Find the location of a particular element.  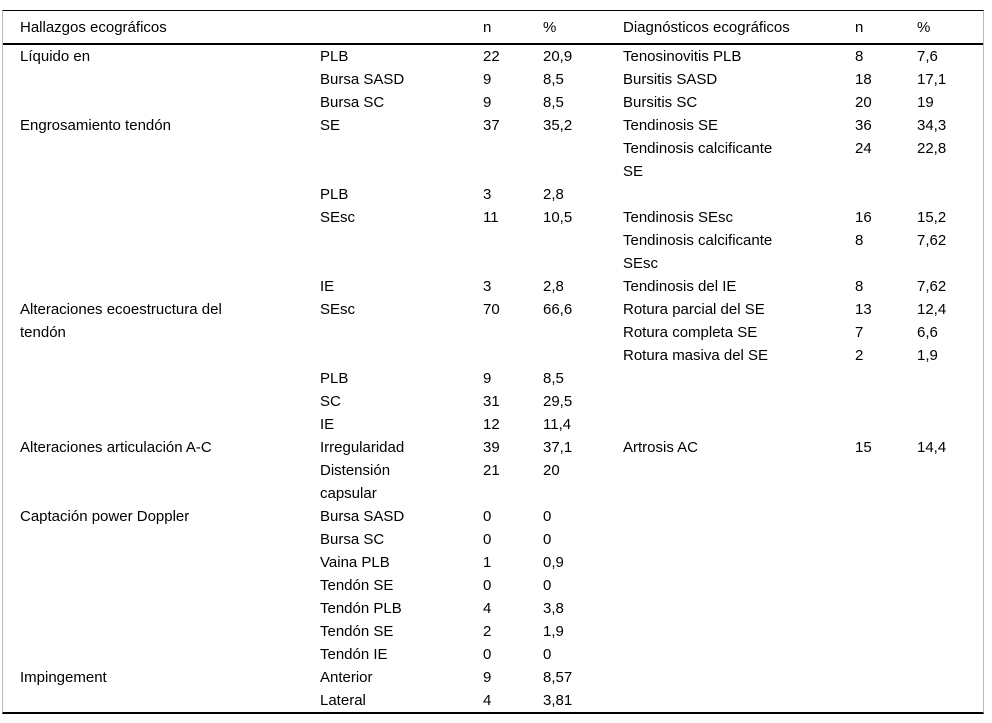

table-cell: Tendón SE is located at coordinates (357, 585).